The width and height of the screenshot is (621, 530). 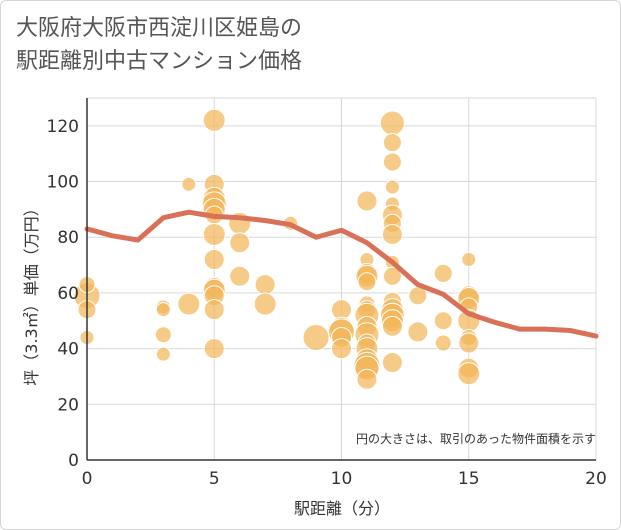 I want to click on y-tick-label: 40, so click(x=68, y=350).